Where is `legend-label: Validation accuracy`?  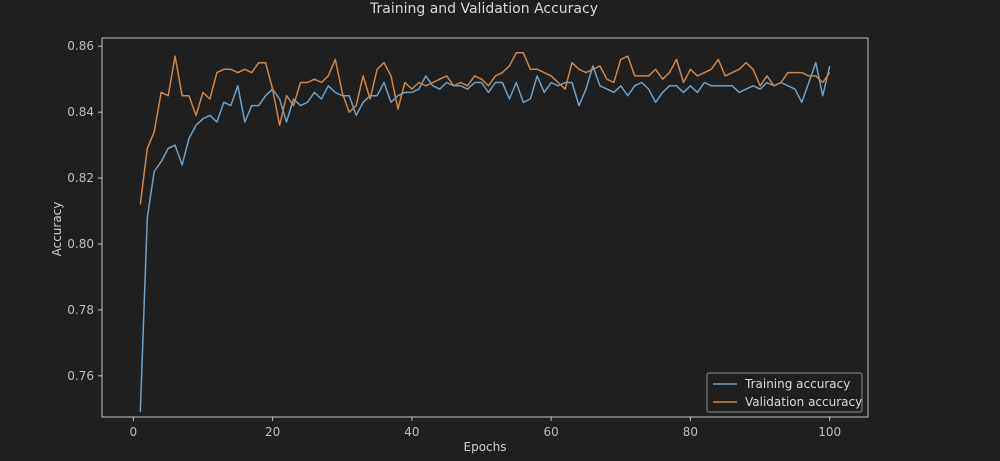 legend-label: Validation accuracy is located at coordinates (803, 402).